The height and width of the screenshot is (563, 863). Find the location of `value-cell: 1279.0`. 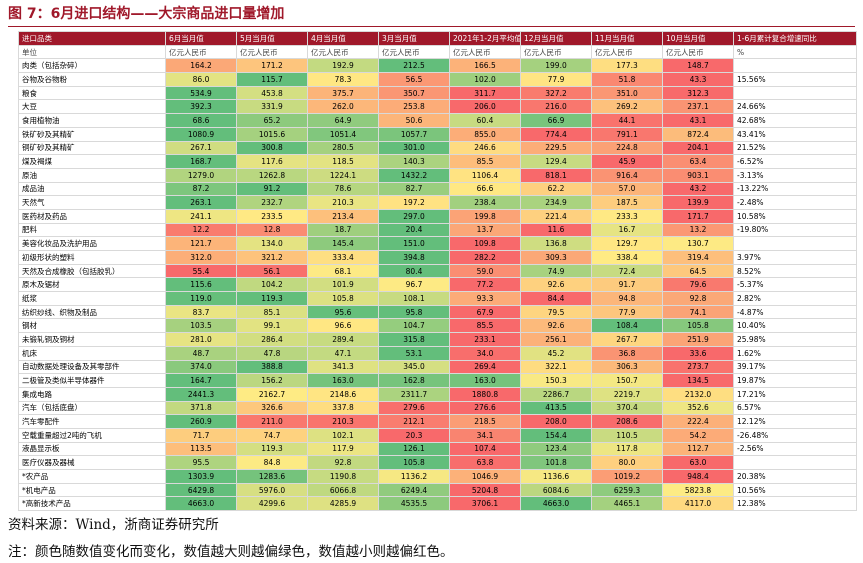

value-cell: 1279.0 is located at coordinates (201, 175).